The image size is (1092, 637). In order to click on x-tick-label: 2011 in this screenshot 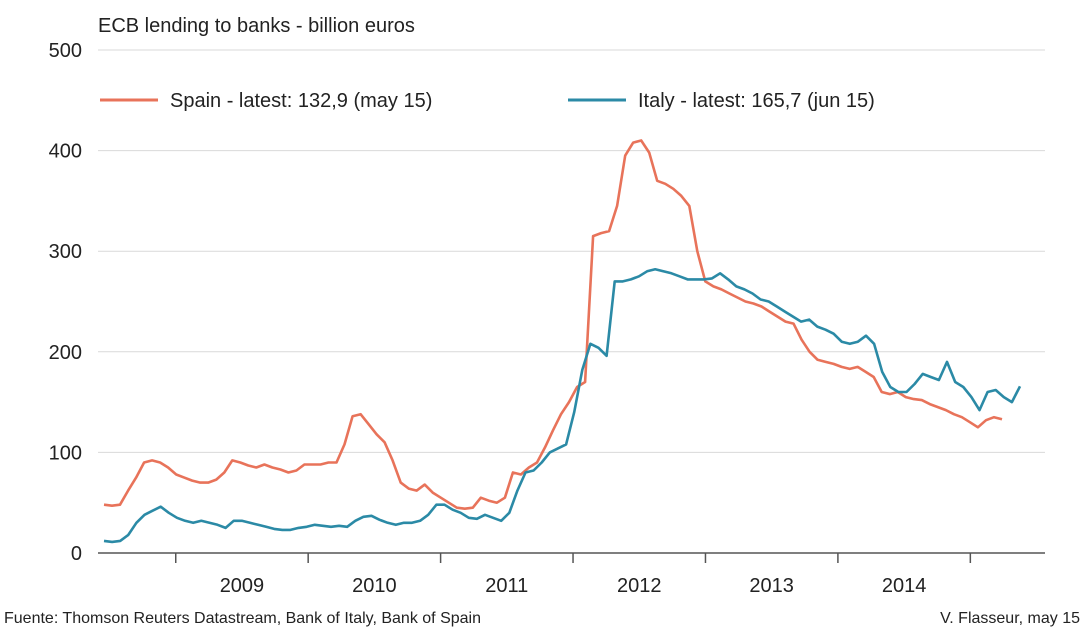, I will do `click(506, 586)`.